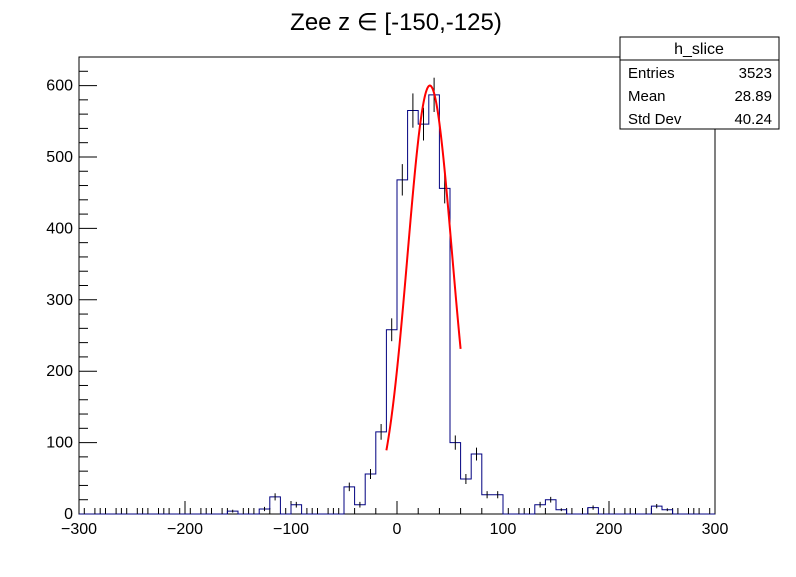 This screenshot has width=796, height=577. Describe the element at coordinates (59, 86) in the screenshot. I see `y-tick-label: 600` at that location.